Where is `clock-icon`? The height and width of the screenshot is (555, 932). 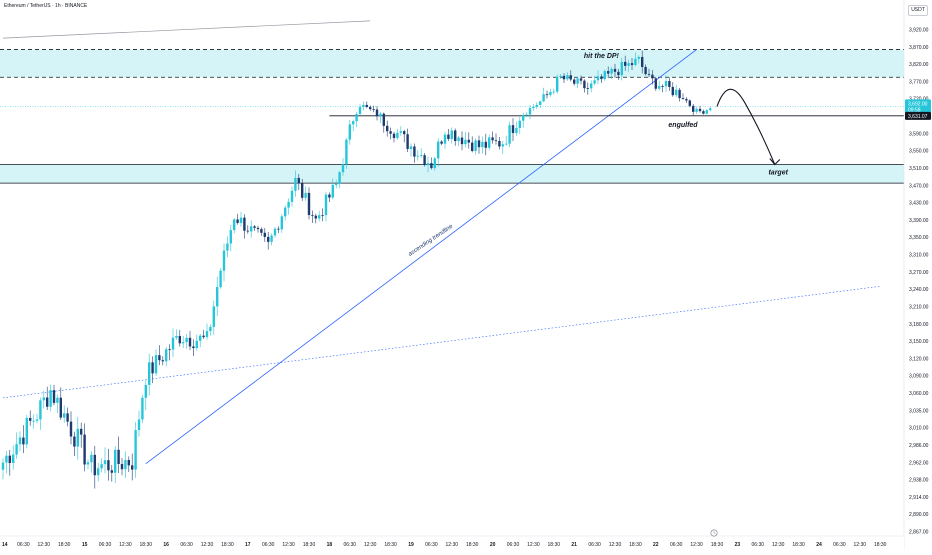 clock-icon is located at coordinates (714, 533).